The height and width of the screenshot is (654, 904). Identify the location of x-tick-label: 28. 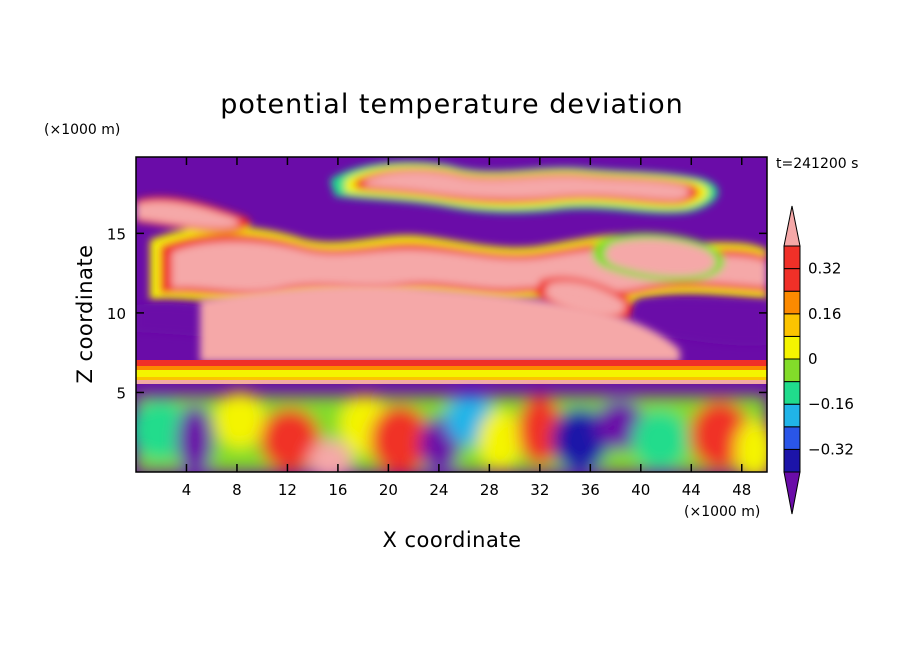
(489, 490).